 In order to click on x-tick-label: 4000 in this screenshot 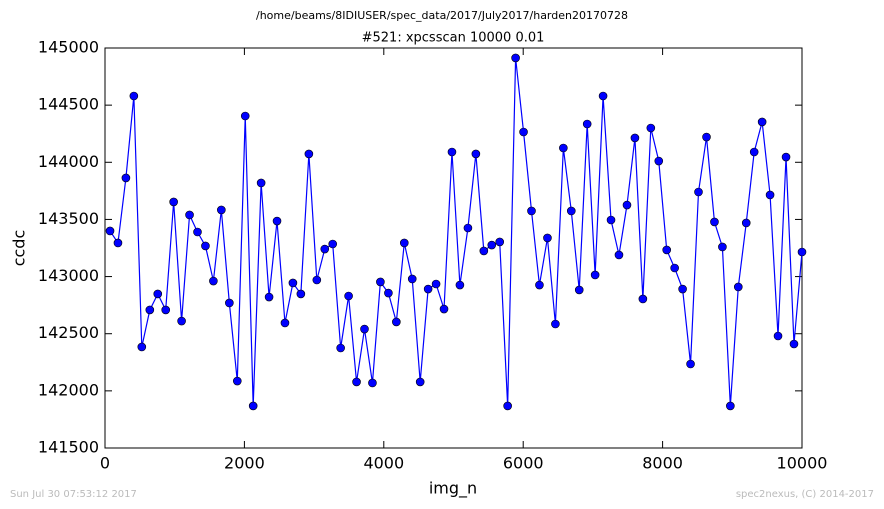, I will do `click(383, 463)`.